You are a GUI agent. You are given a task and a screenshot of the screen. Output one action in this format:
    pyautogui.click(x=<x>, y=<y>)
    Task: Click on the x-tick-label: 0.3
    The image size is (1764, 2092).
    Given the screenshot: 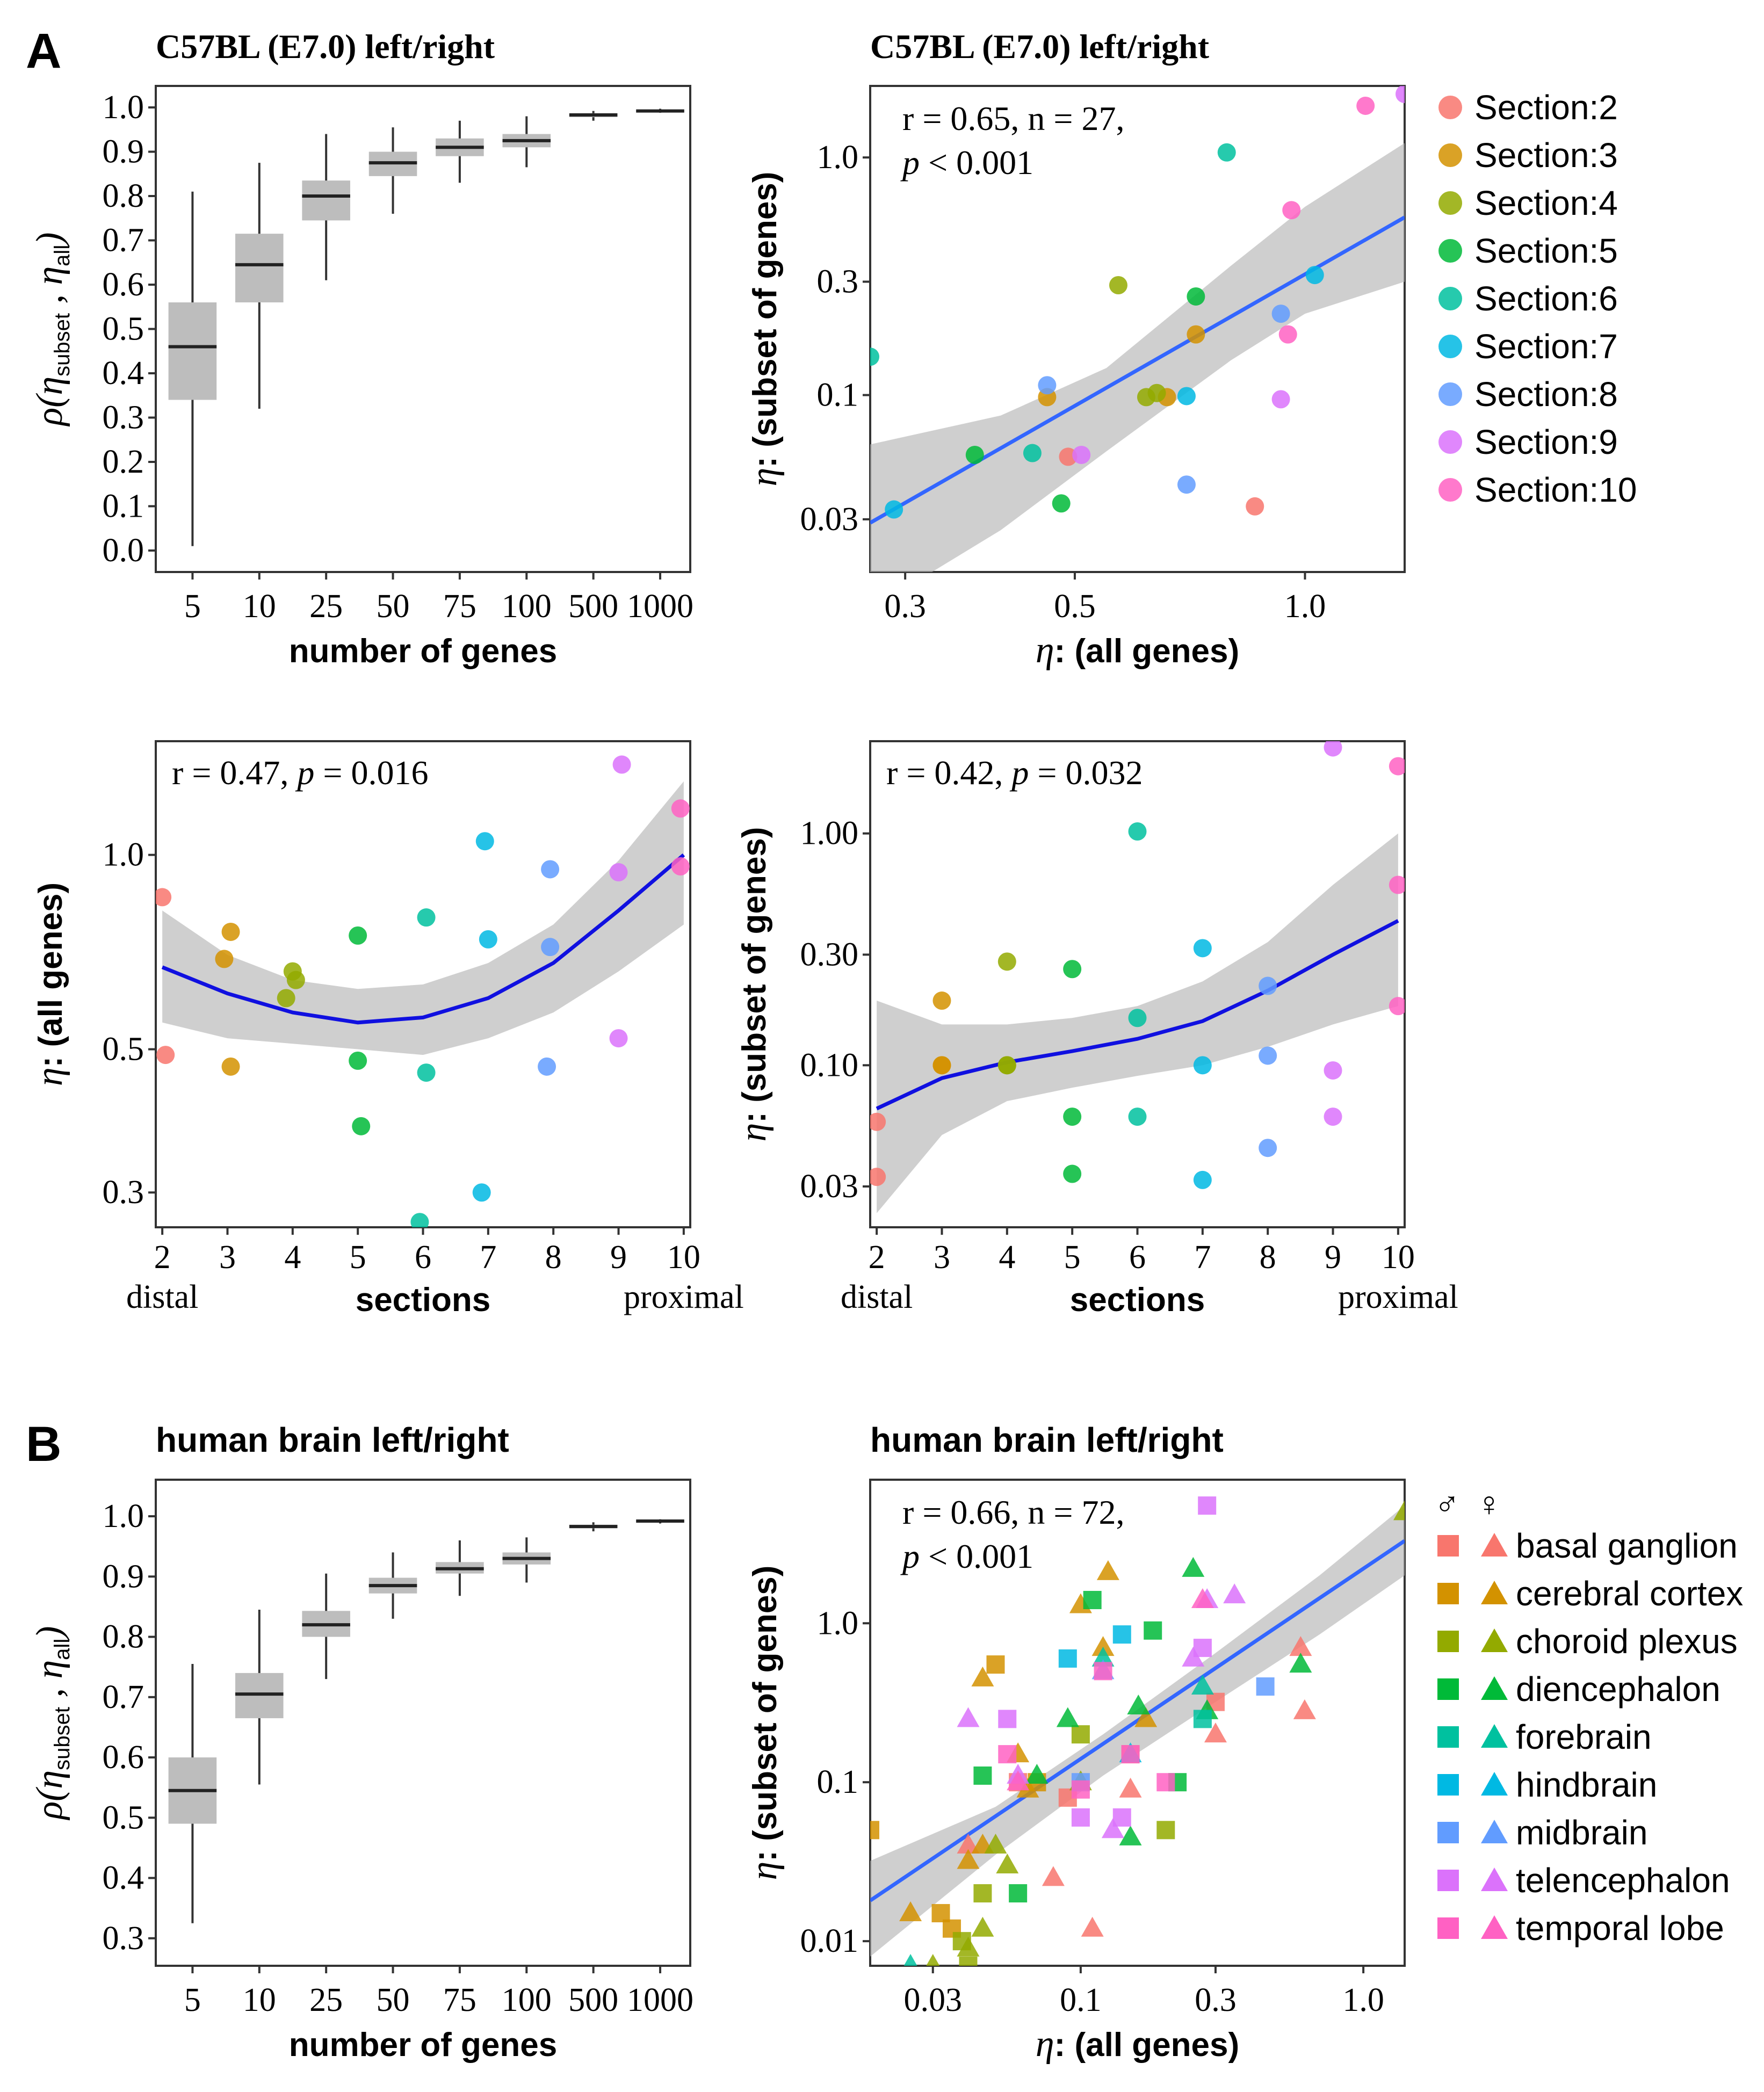 What is the action you would take?
    pyautogui.click(x=905, y=606)
    